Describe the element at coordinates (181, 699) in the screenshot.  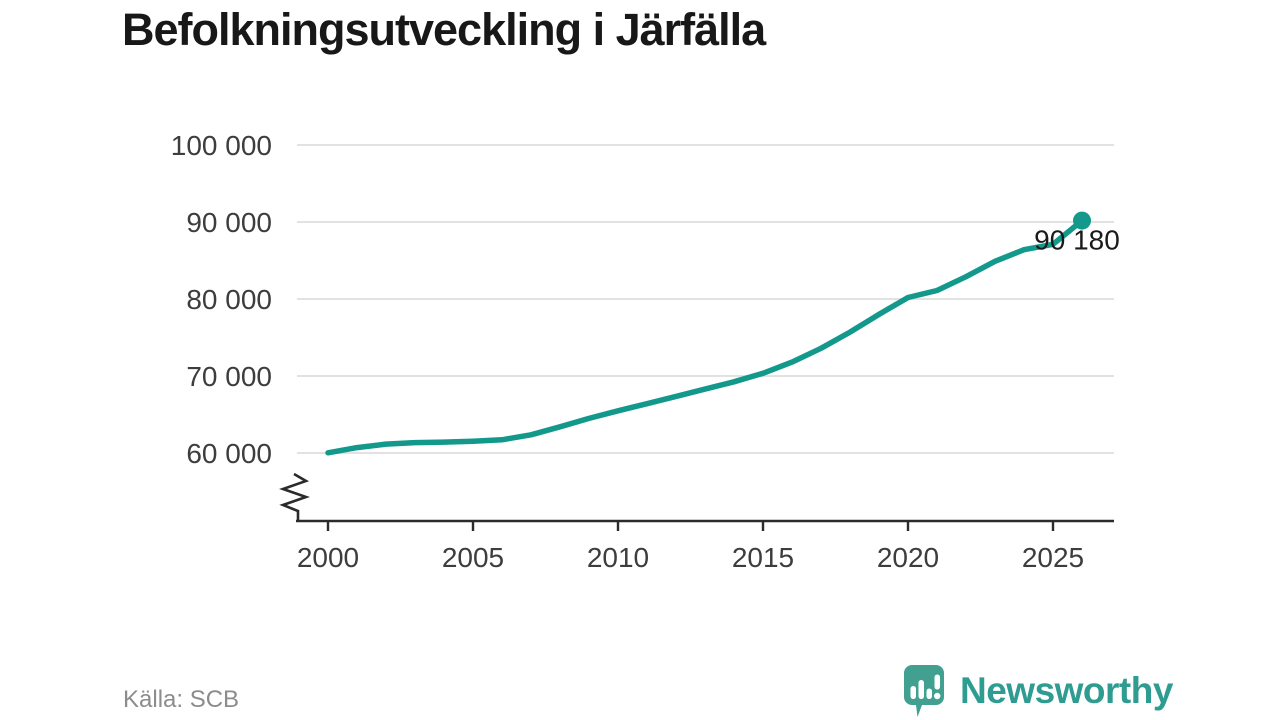
I see `source-label: Källa: SCB` at that location.